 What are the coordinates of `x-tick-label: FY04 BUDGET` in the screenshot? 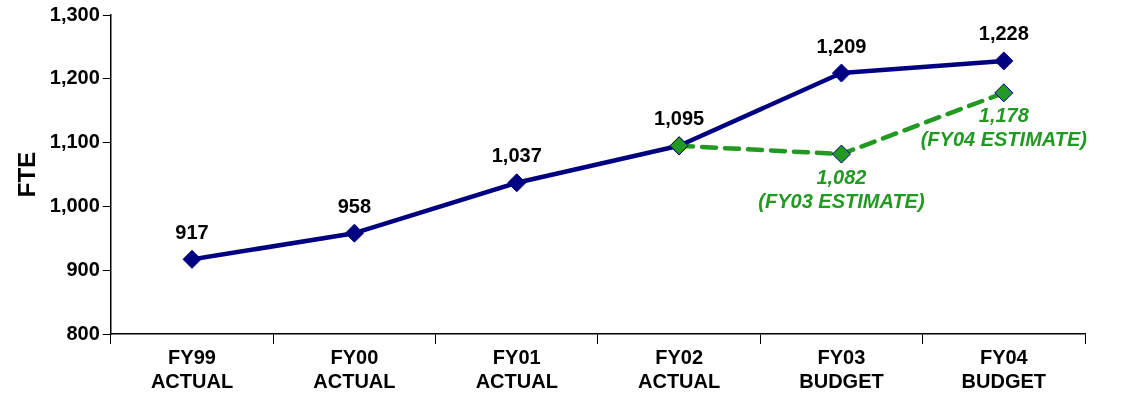 It's located at (1004, 368).